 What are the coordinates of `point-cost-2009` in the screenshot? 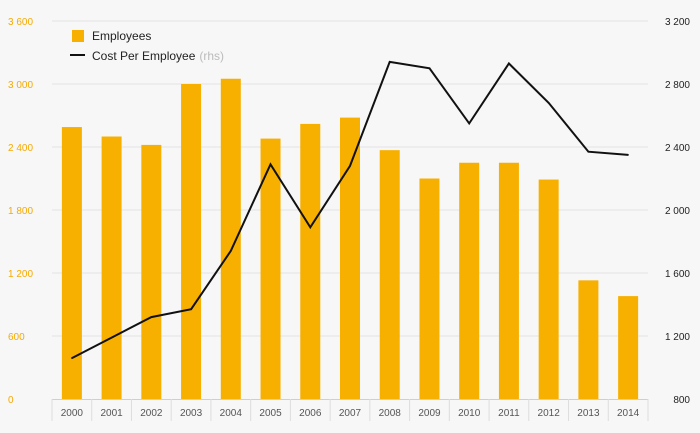 It's located at (429, 68).